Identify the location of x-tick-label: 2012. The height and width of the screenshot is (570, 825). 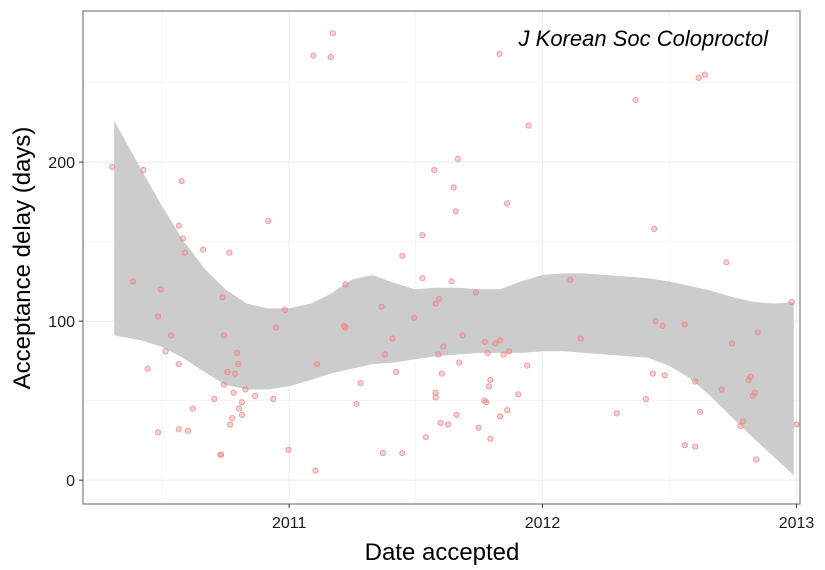
(543, 523).